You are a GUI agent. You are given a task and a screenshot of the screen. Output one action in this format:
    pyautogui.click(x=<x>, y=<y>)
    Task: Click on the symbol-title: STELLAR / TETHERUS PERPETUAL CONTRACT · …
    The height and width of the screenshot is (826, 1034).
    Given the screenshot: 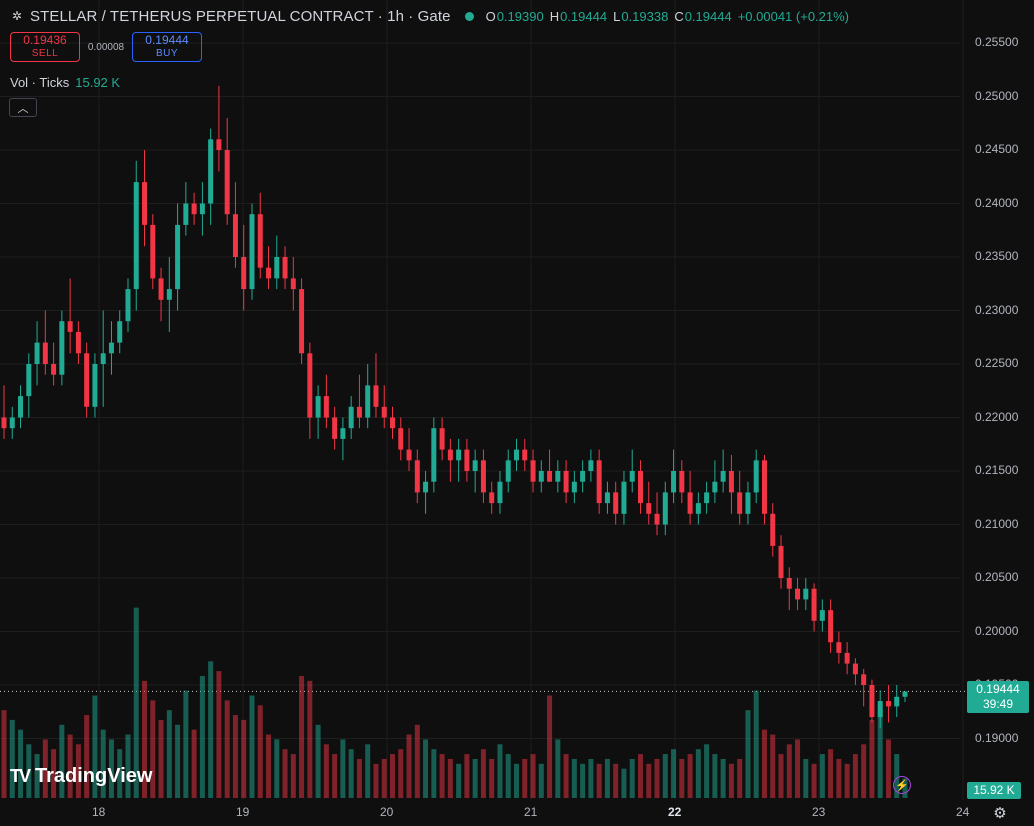 What is the action you would take?
    pyautogui.click(x=240, y=16)
    